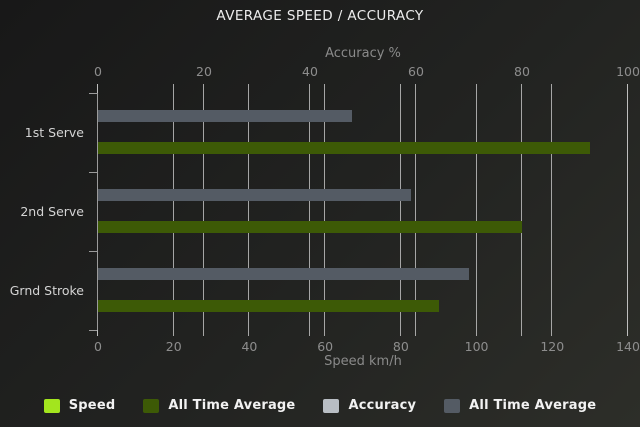 This screenshot has height=427, width=640. I want to click on bottom-tick-120: 120, so click(552, 346).